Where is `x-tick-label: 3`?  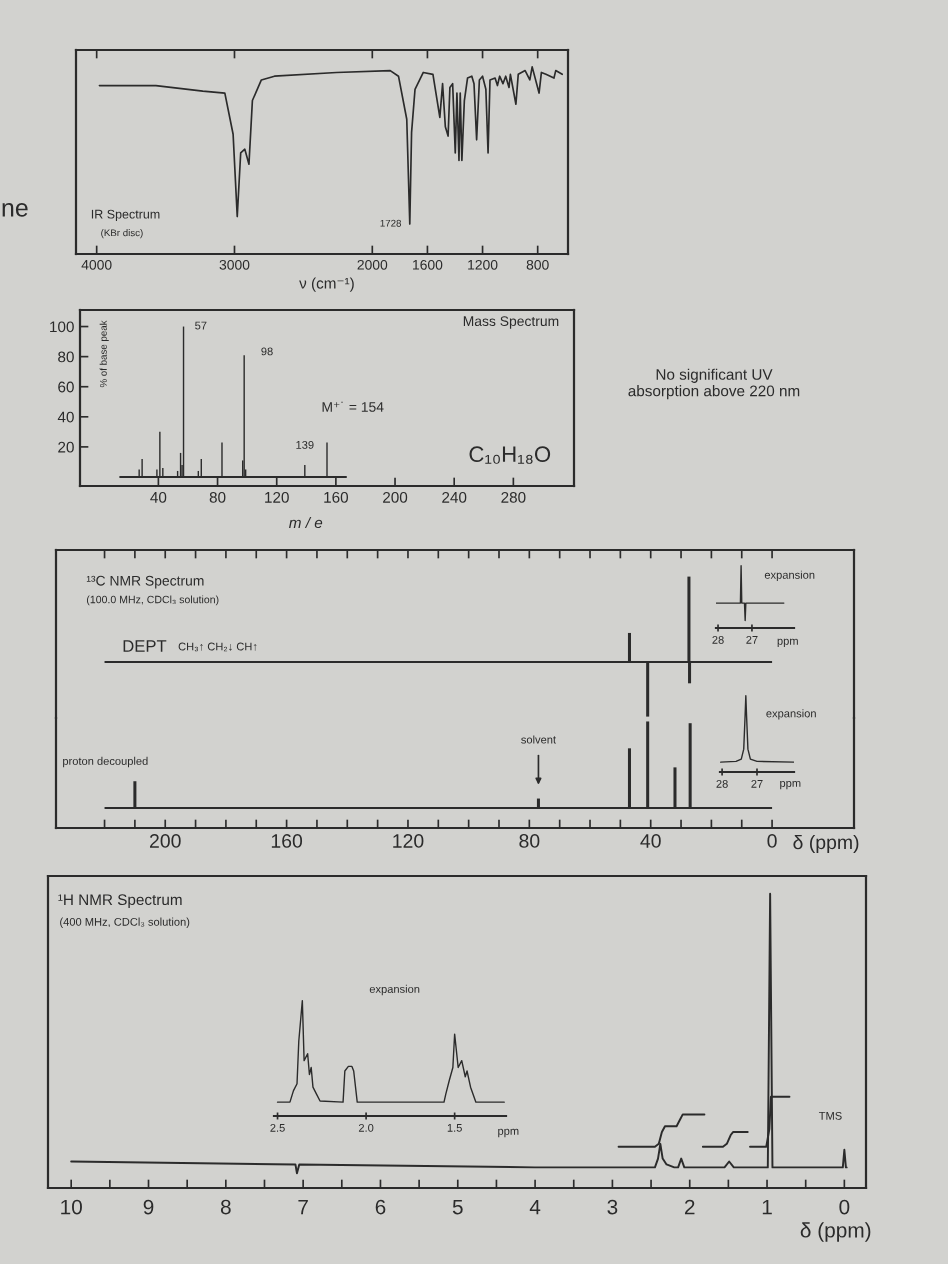 x-tick-label: 3 is located at coordinates (612, 1207).